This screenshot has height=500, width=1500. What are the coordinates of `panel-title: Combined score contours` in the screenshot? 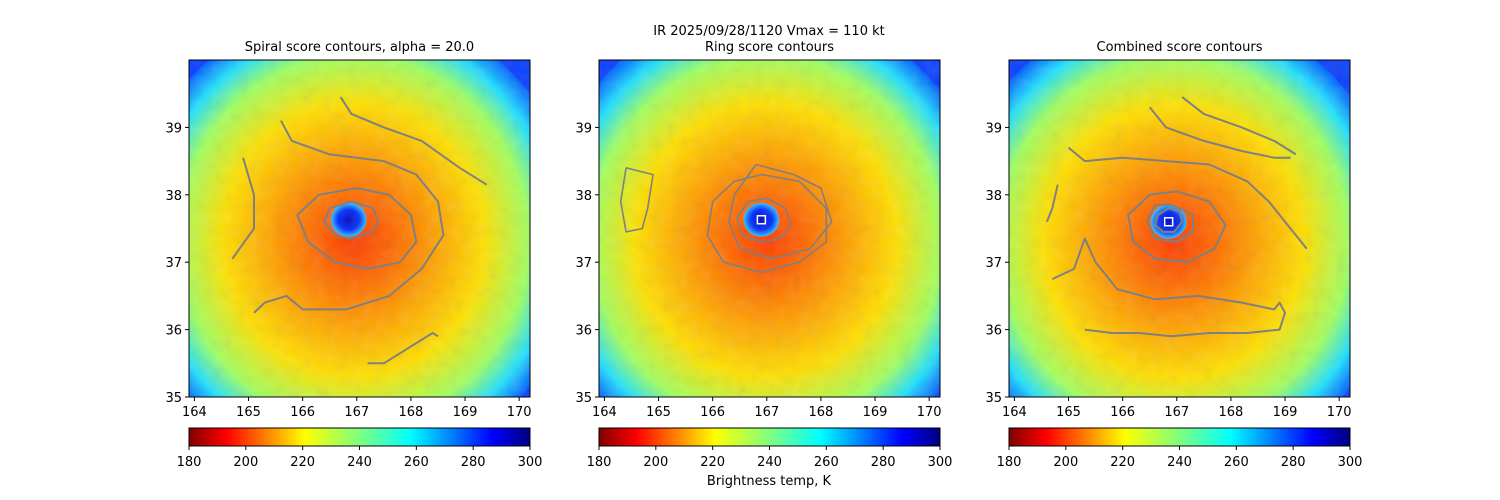 It's located at (1180, 47).